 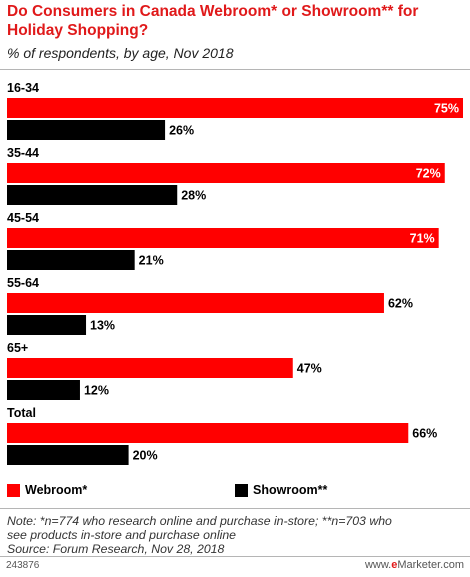 What do you see at coordinates (378, 565) in the screenshot?
I see `brand-prefix: www.` at bounding box center [378, 565].